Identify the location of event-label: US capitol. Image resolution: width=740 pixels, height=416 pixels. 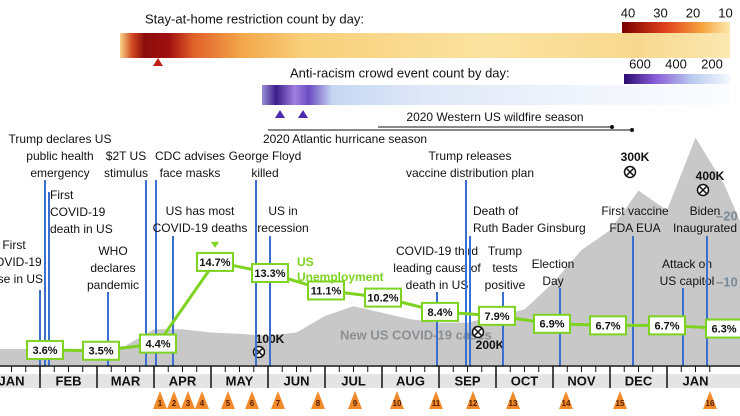
(687, 281).